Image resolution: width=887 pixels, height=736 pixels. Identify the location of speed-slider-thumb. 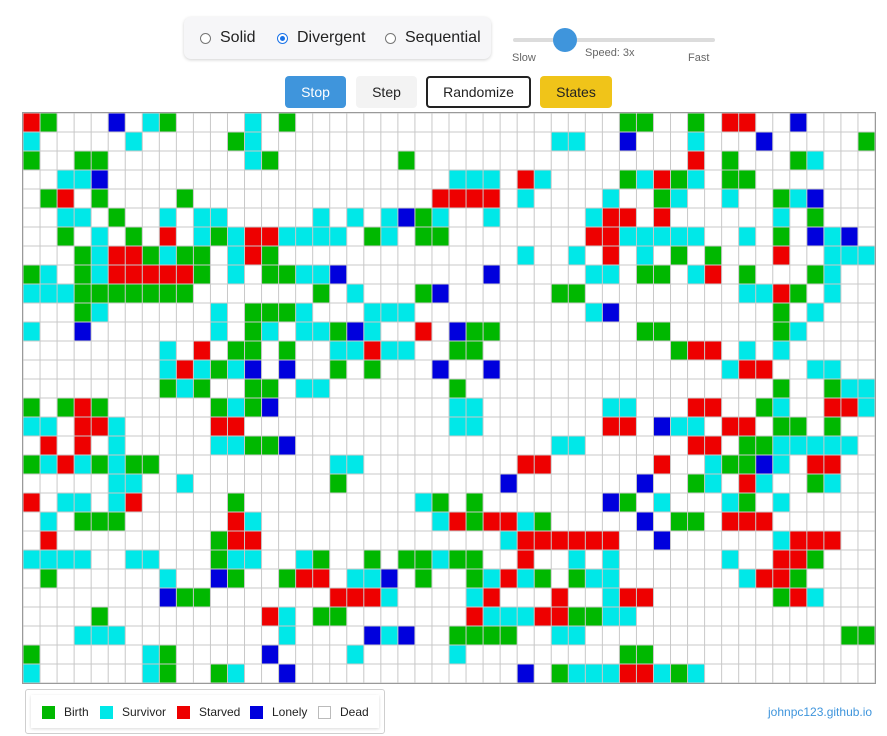
(565, 40).